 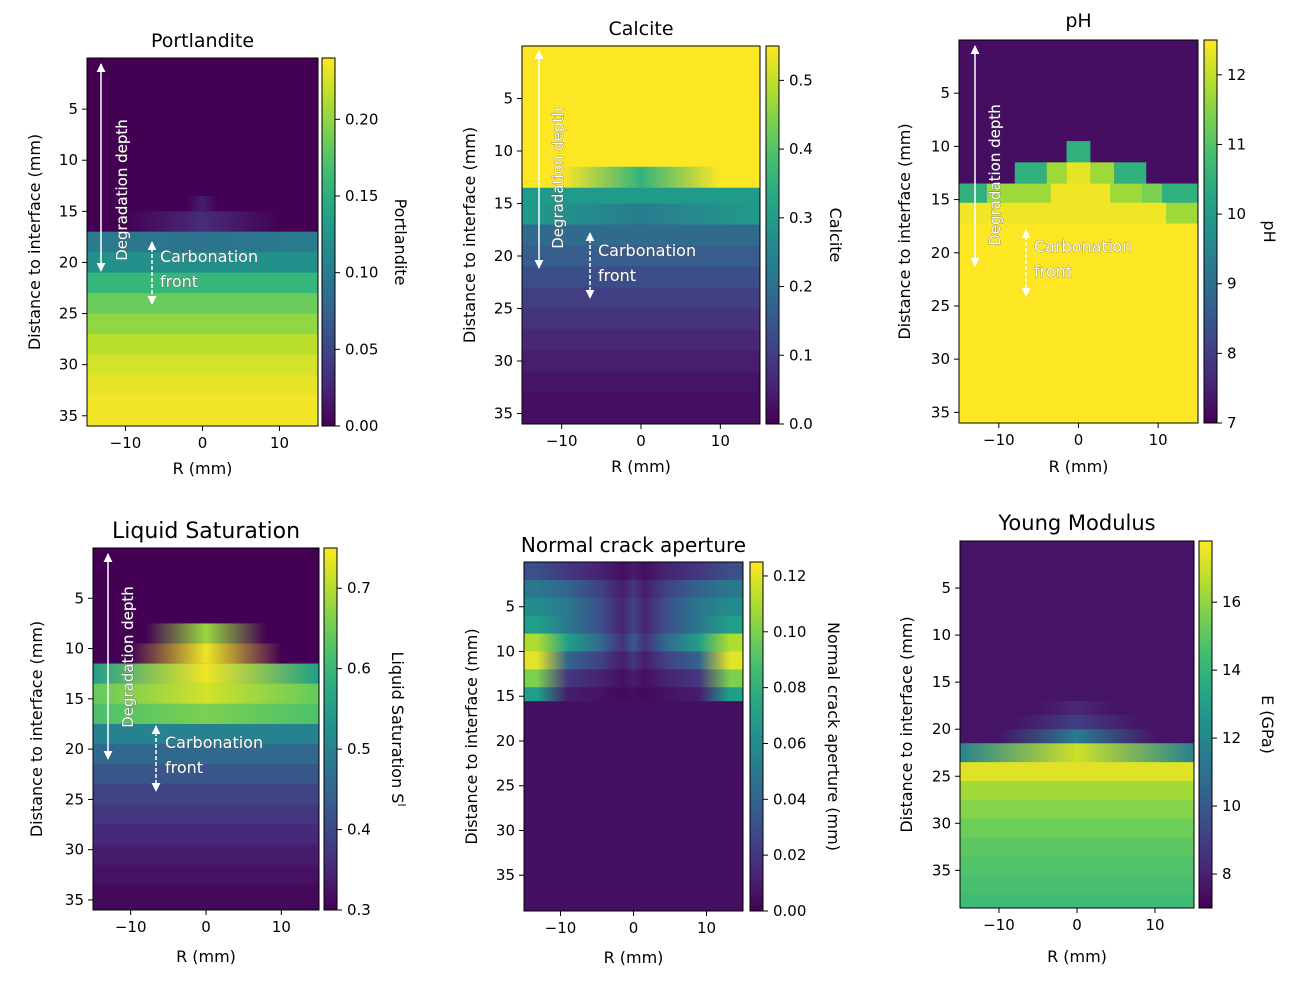 What do you see at coordinates (789, 688) in the screenshot?
I see `colorbar-tick-label: 0.08` at bounding box center [789, 688].